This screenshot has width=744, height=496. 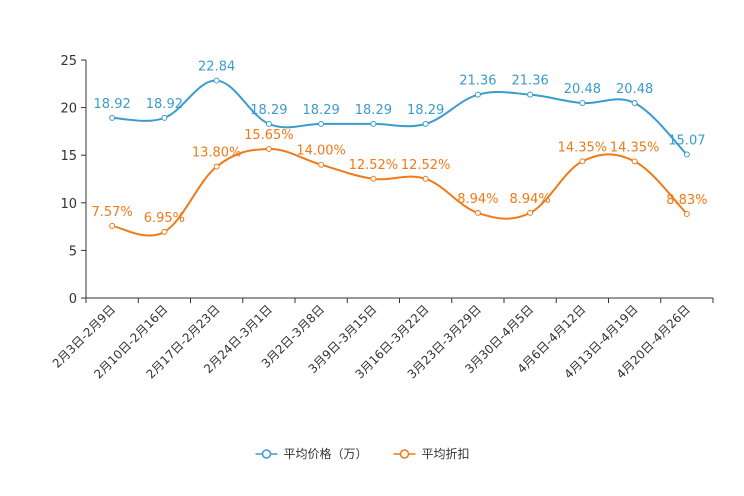 I want to click on legend-label: 平均折扣, so click(x=446, y=453).